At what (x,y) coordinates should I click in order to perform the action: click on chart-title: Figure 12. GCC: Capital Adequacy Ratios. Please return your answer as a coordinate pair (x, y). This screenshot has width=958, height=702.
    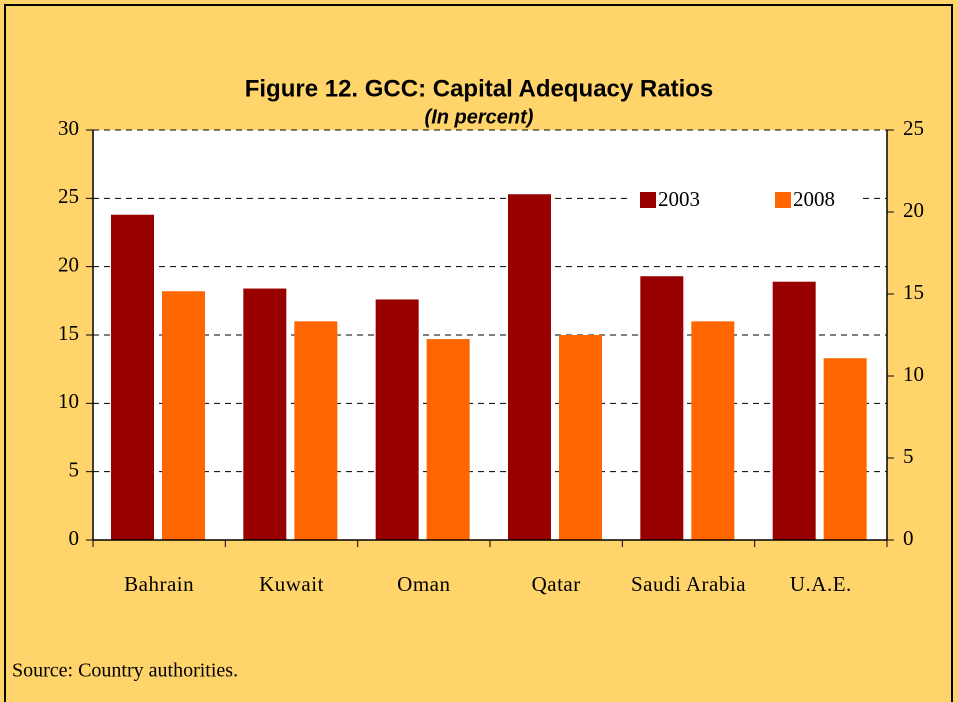
    Looking at the image, I should click on (479, 88).